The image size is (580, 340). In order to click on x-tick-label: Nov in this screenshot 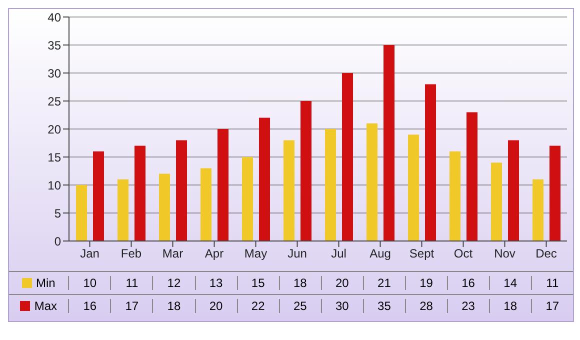, I will do `click(505, 253)`.